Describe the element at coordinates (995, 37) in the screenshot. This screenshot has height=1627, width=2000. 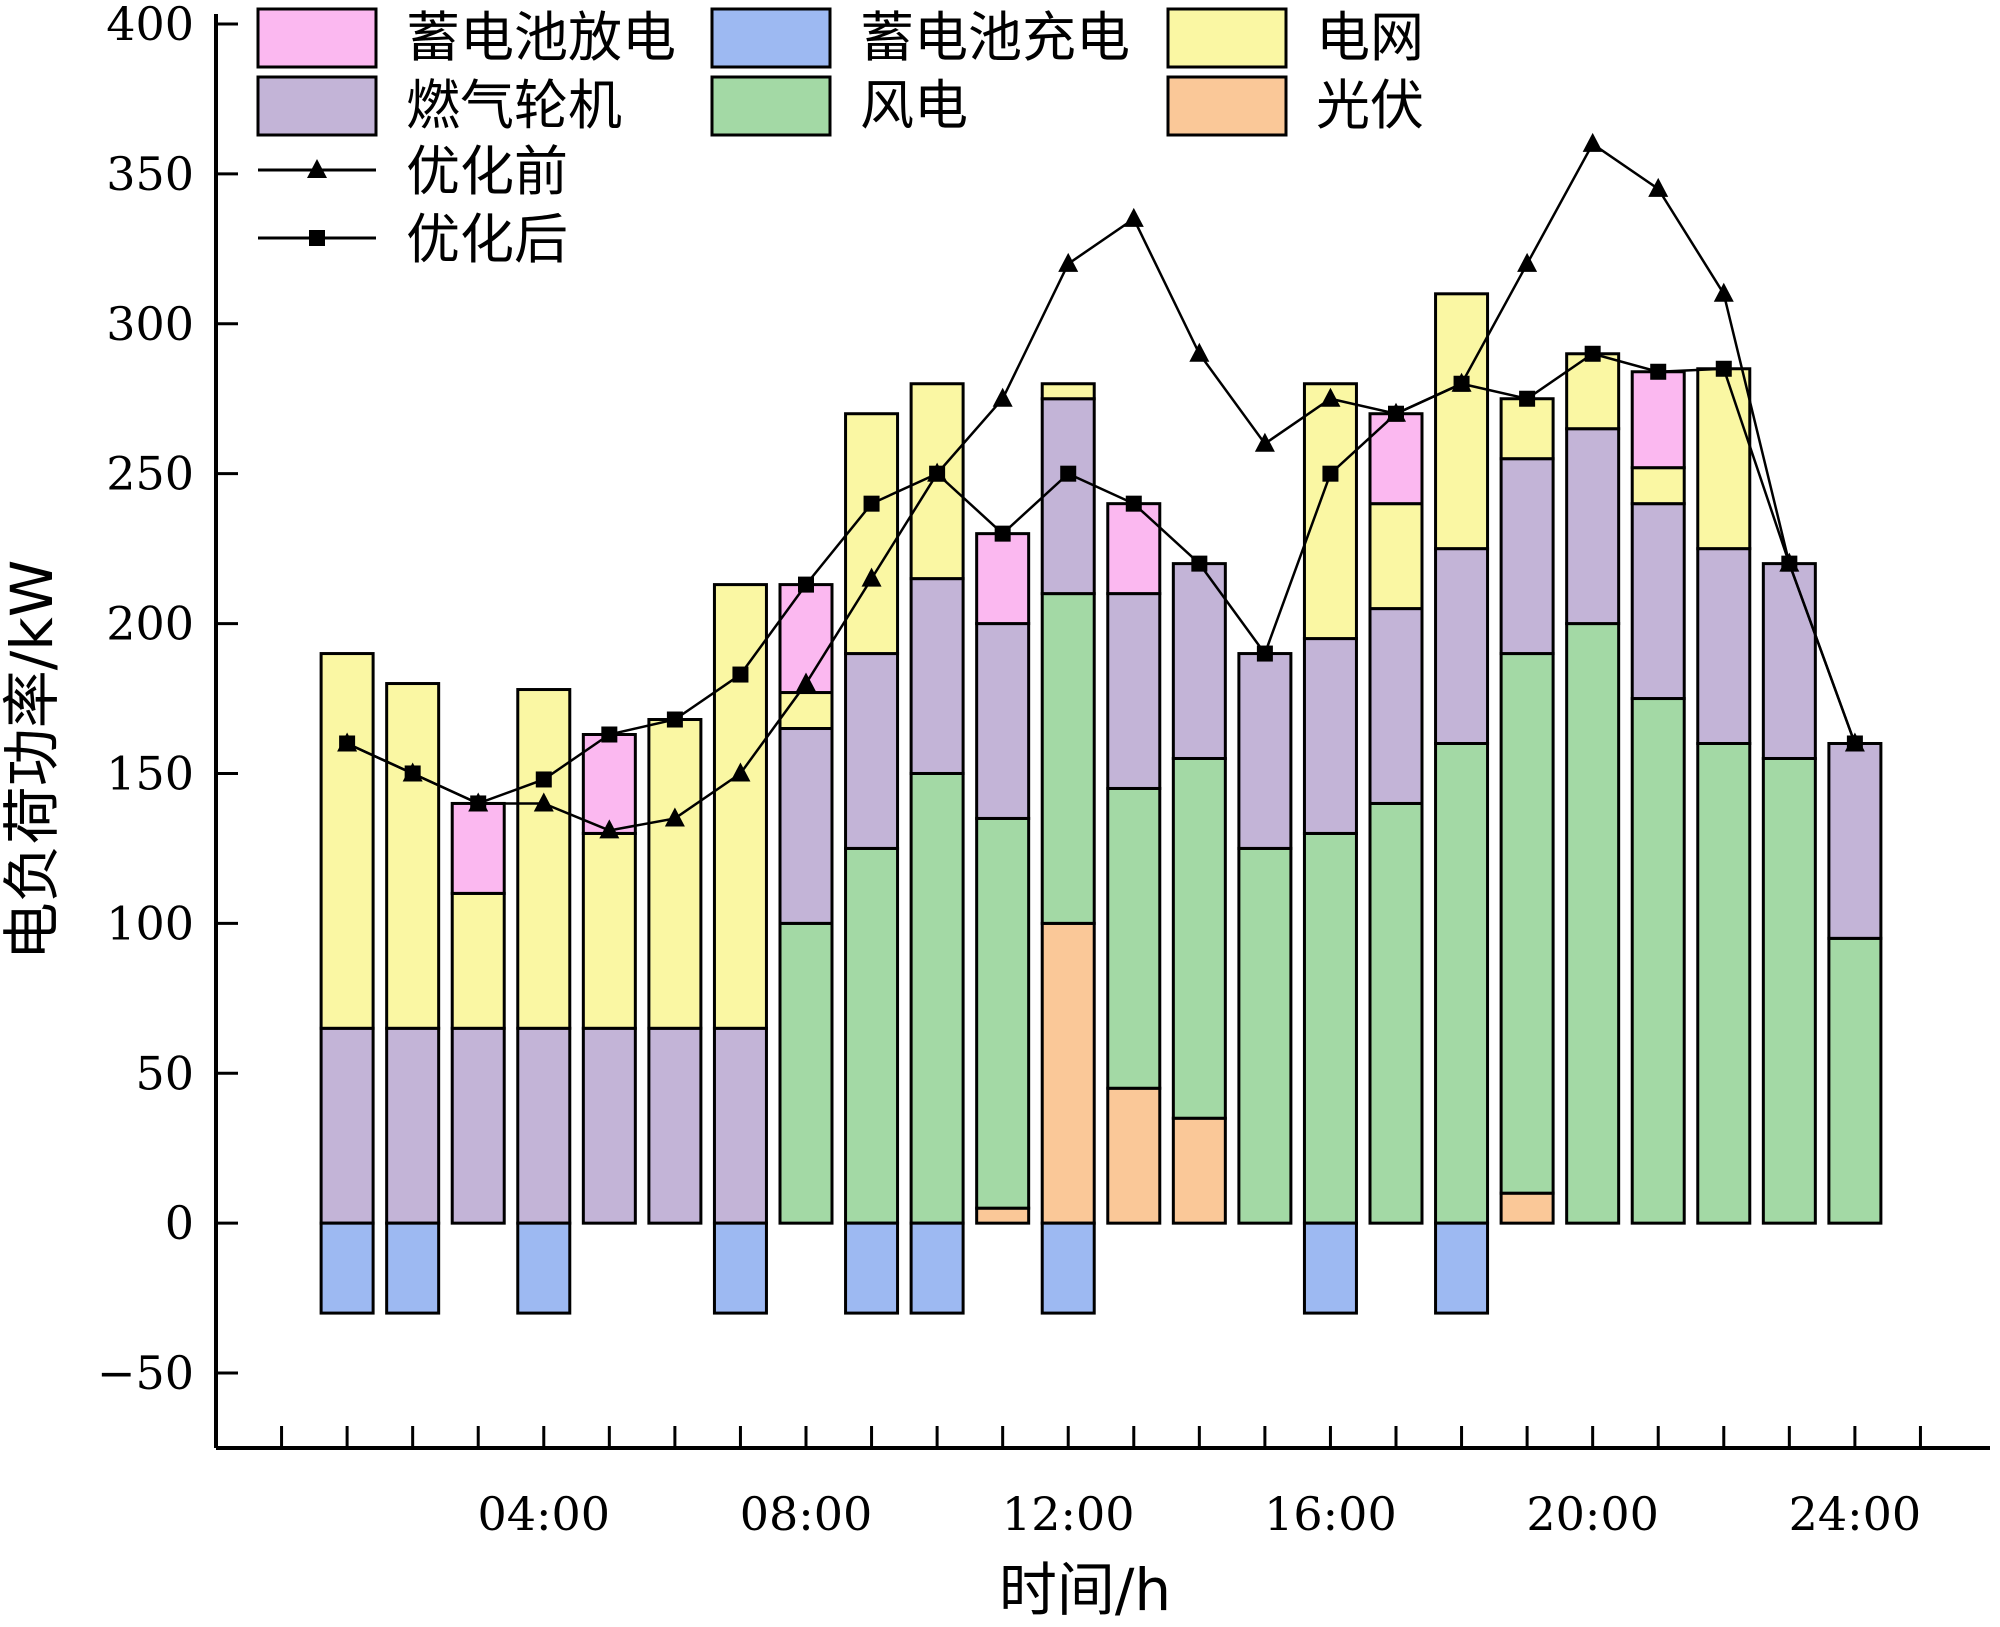
I see `legend-label-1: 蓄电池充电` at that location.